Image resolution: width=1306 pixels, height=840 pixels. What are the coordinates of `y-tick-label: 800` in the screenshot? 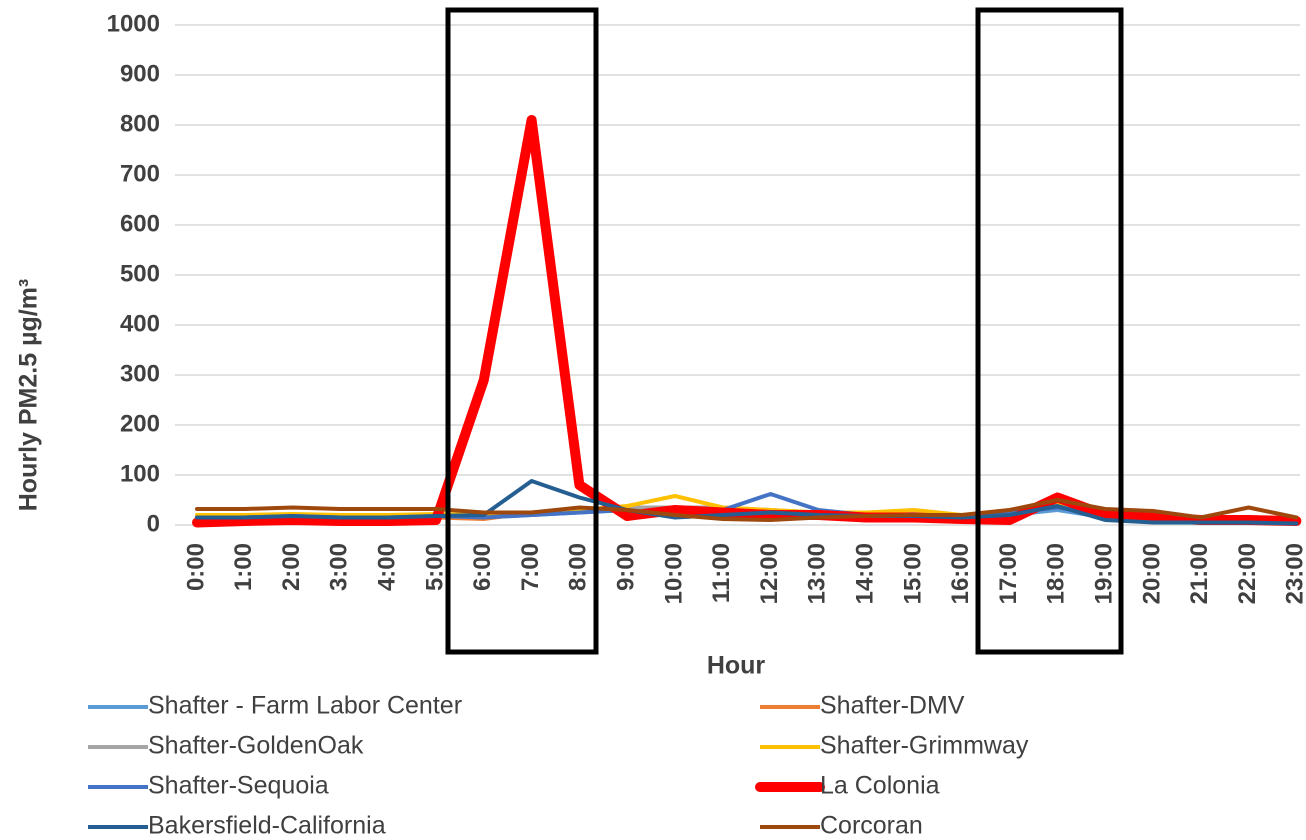 It's located at (140, 123).